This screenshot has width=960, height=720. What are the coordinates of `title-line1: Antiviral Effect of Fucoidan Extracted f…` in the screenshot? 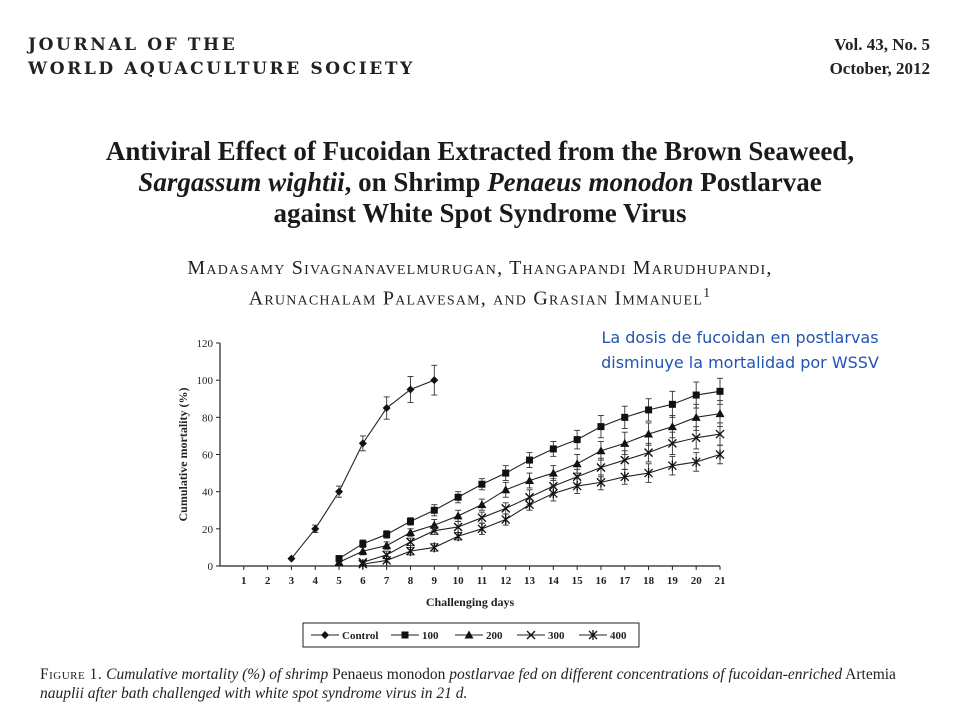 It's located at (480, 151).